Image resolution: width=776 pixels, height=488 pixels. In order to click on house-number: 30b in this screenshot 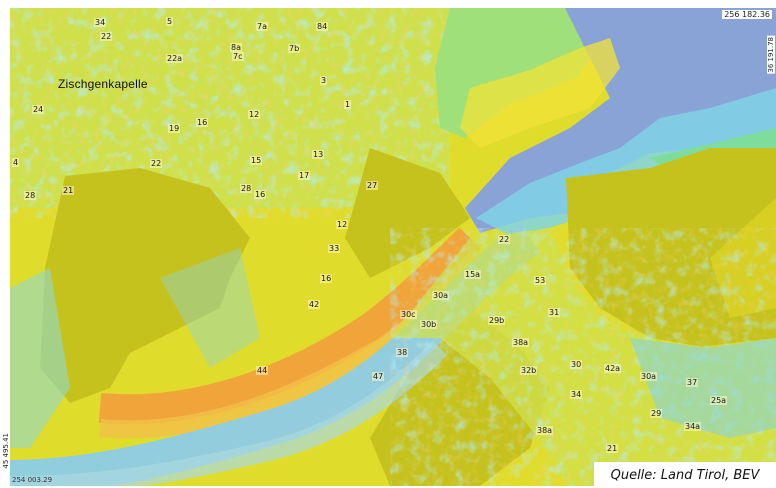, I will do `click(429, 324)`.